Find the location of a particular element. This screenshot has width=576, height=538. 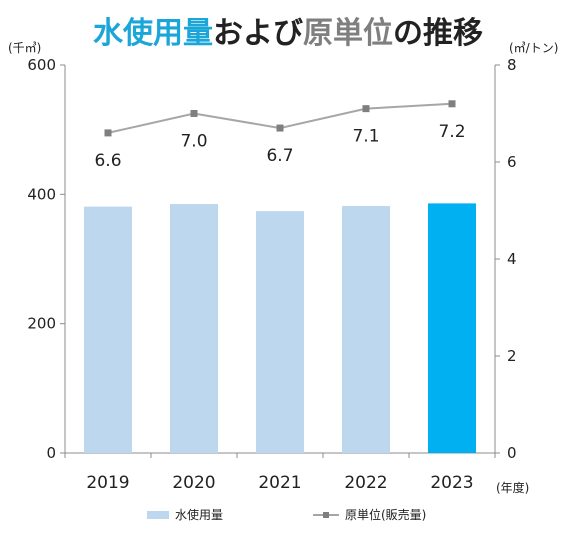

chart-title: 水使用量および原単位の推移 is located at coordinates (288, 30).